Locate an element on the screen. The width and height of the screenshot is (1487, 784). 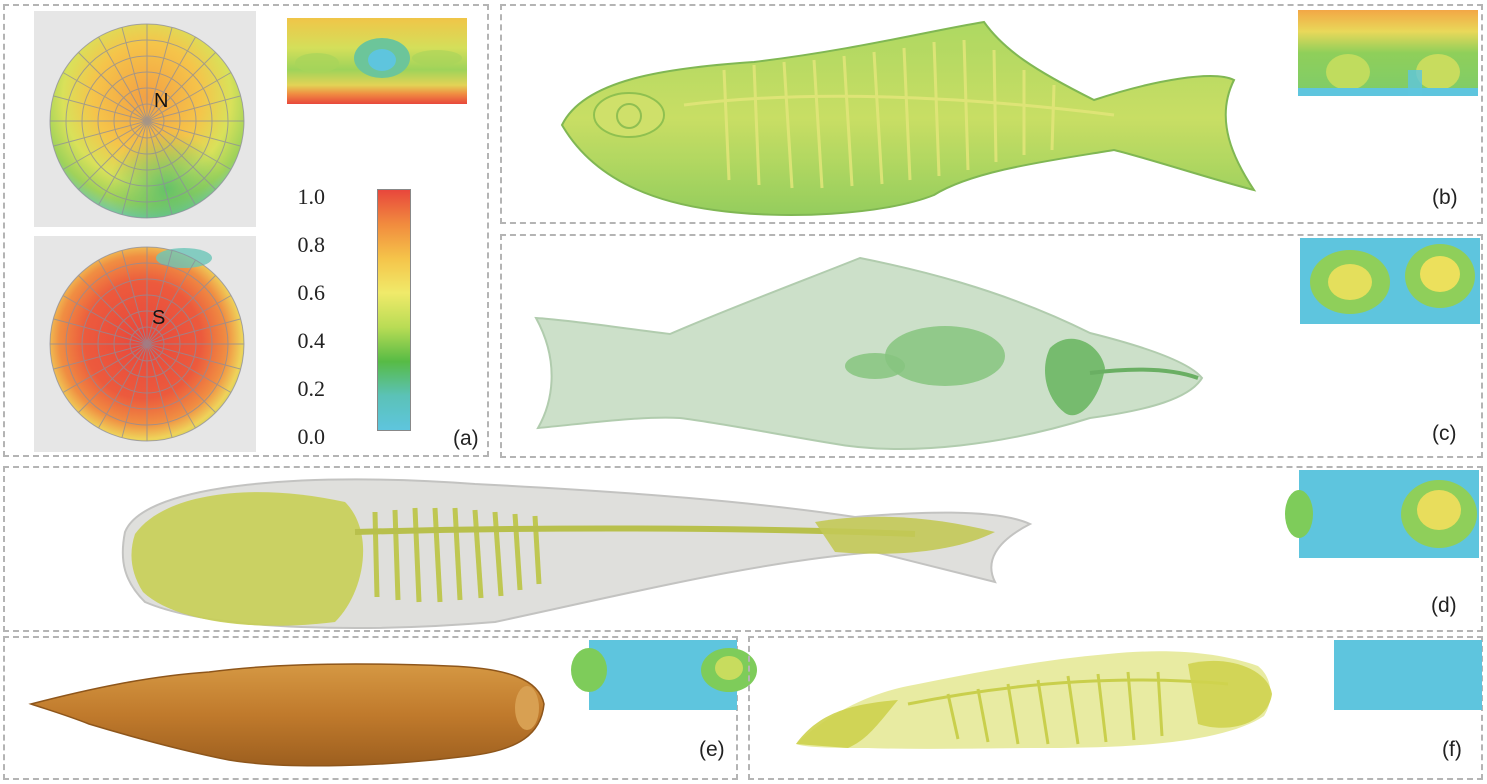
panel-f: (f) is located at coordinates (1115, 708).